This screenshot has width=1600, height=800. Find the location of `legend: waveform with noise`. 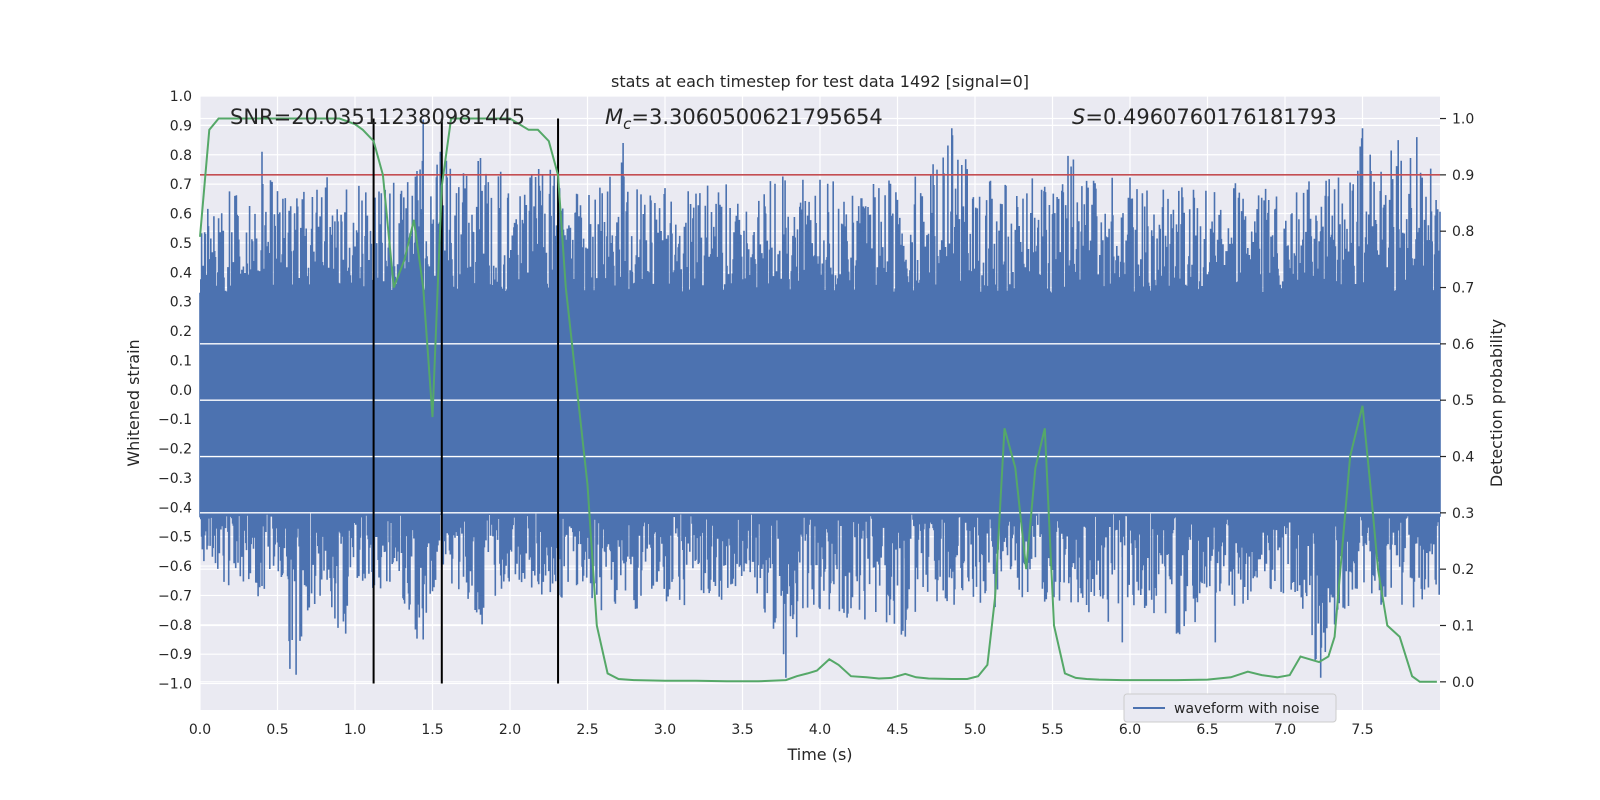

legend: waveform with noise is located at coordinates (1230, 708).